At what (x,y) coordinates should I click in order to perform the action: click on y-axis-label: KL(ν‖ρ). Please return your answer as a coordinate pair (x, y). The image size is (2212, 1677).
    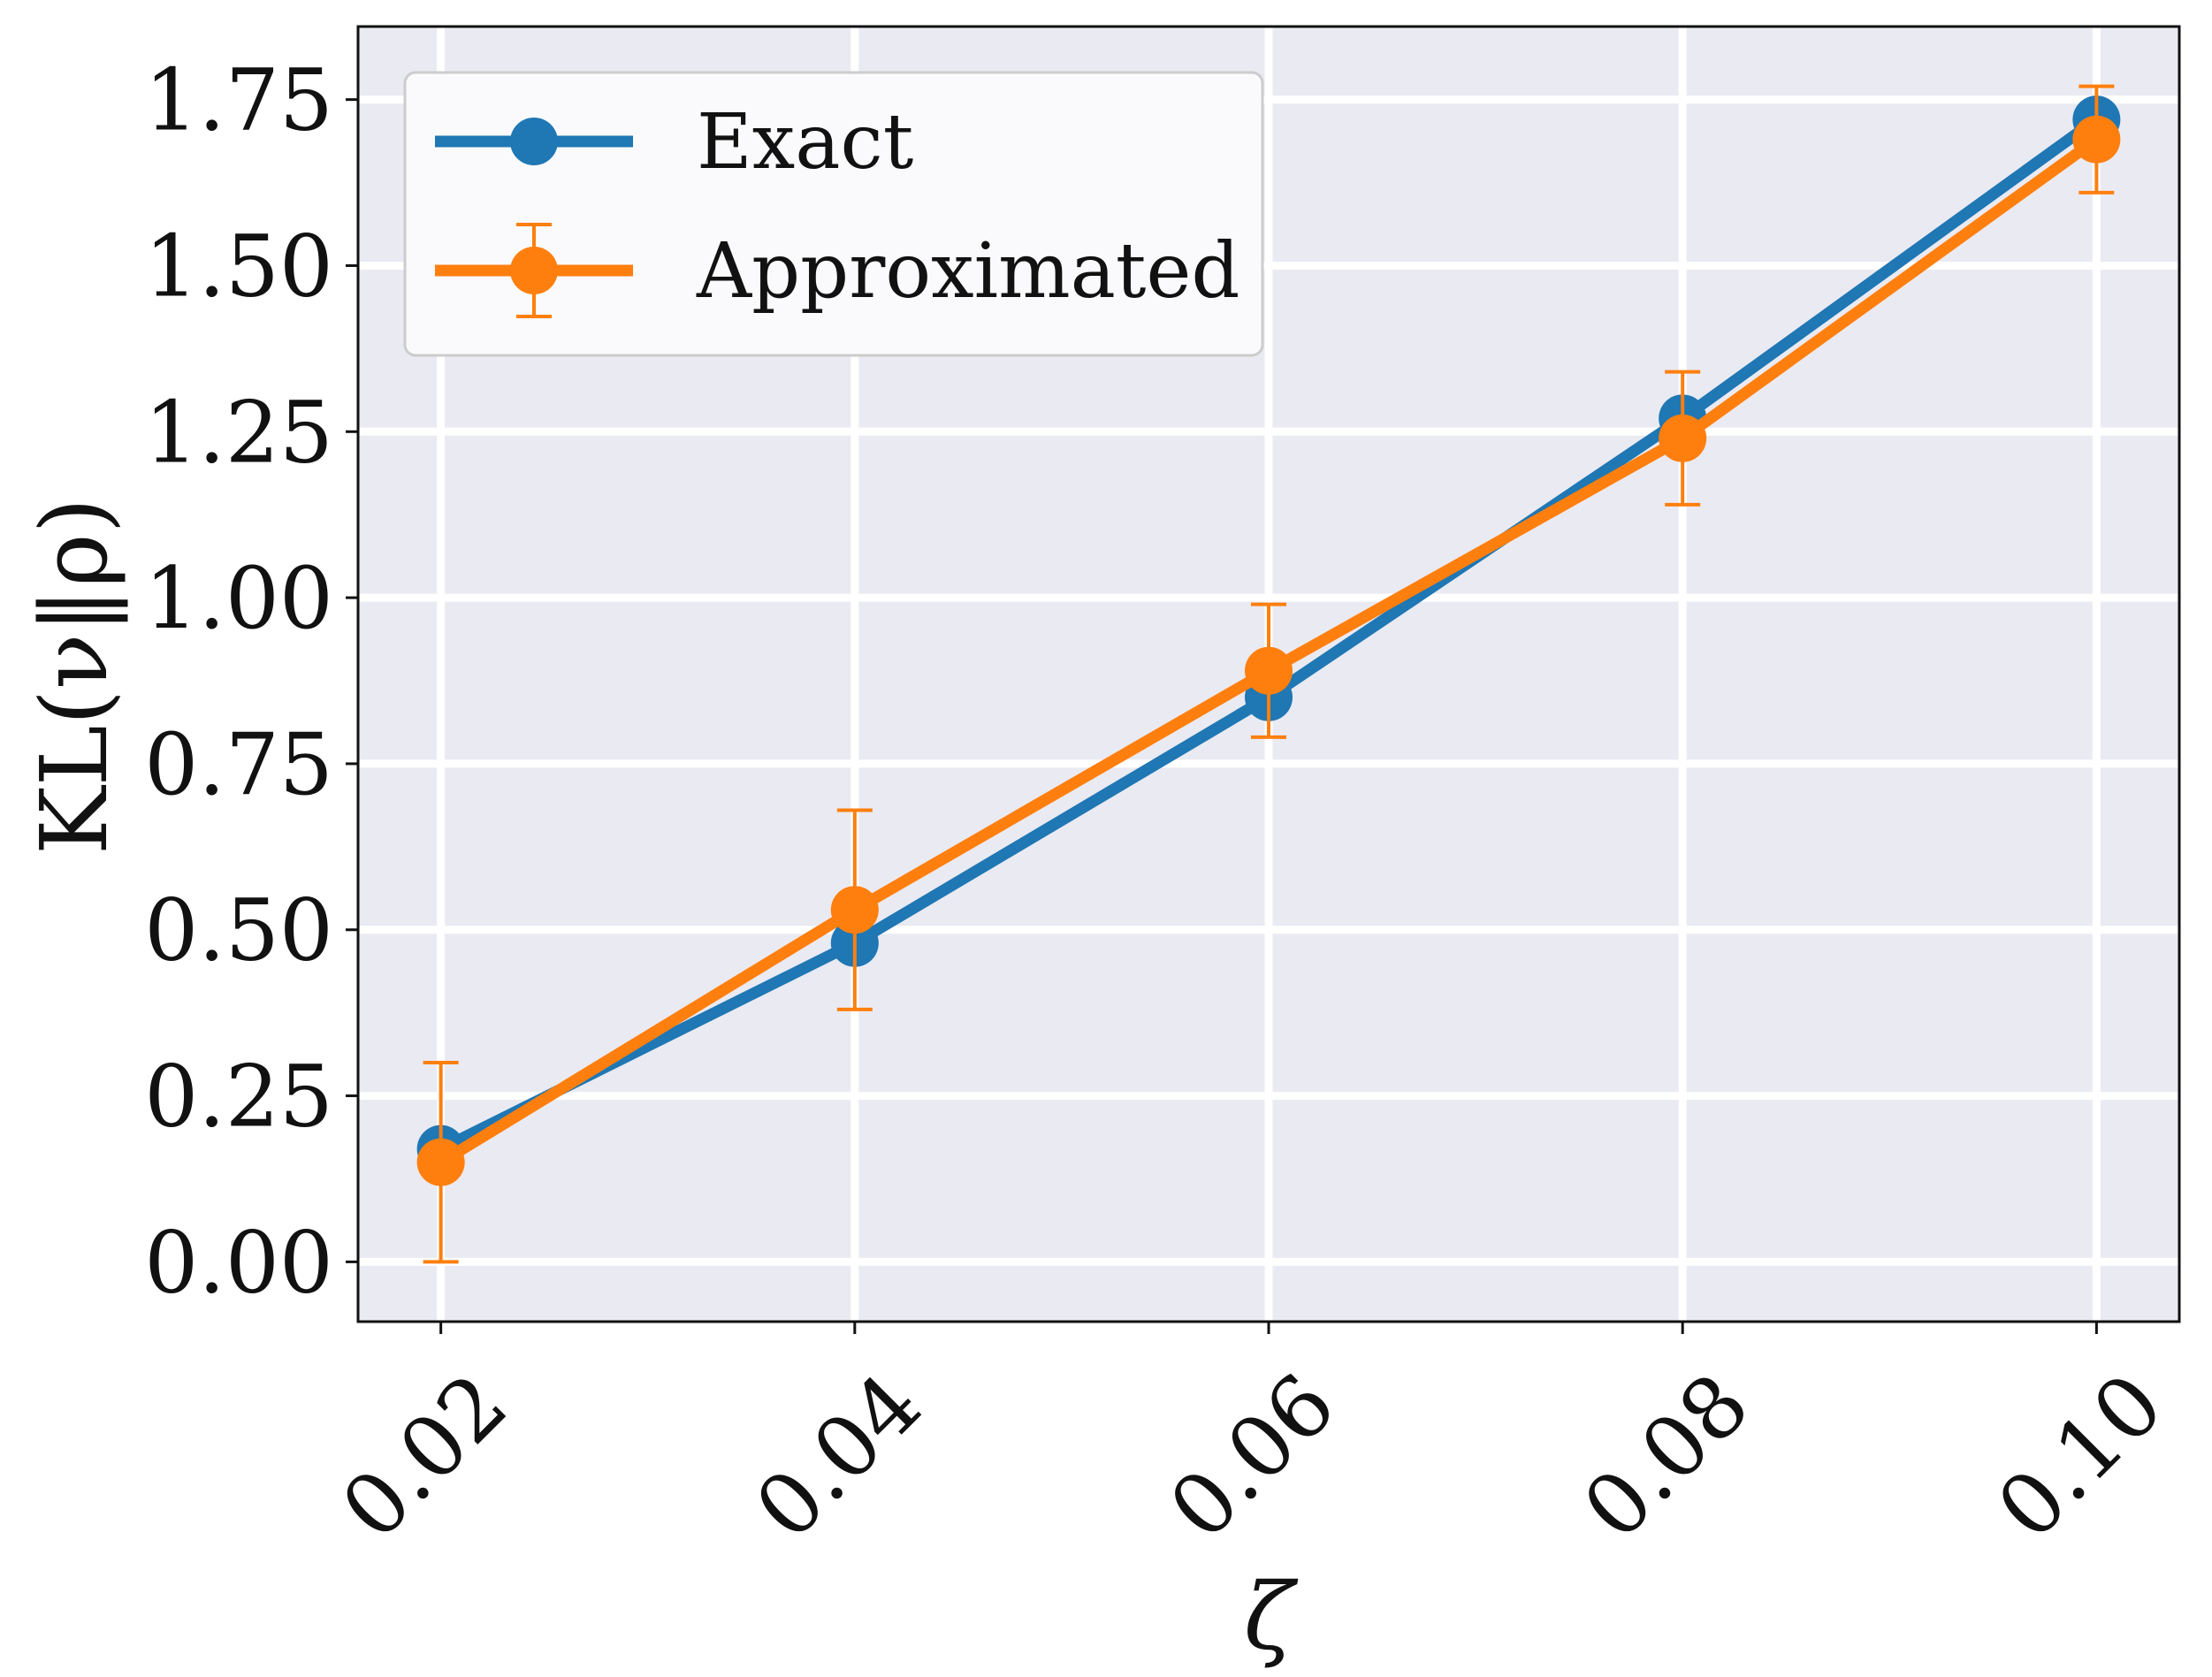
    Looking at the image, I should click on (74, 677).